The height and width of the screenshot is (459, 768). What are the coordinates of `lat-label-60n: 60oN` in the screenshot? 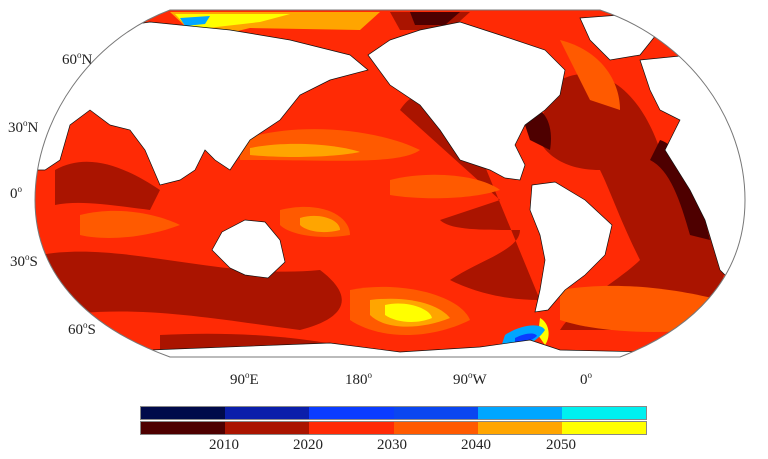 It's located at (77, 59).